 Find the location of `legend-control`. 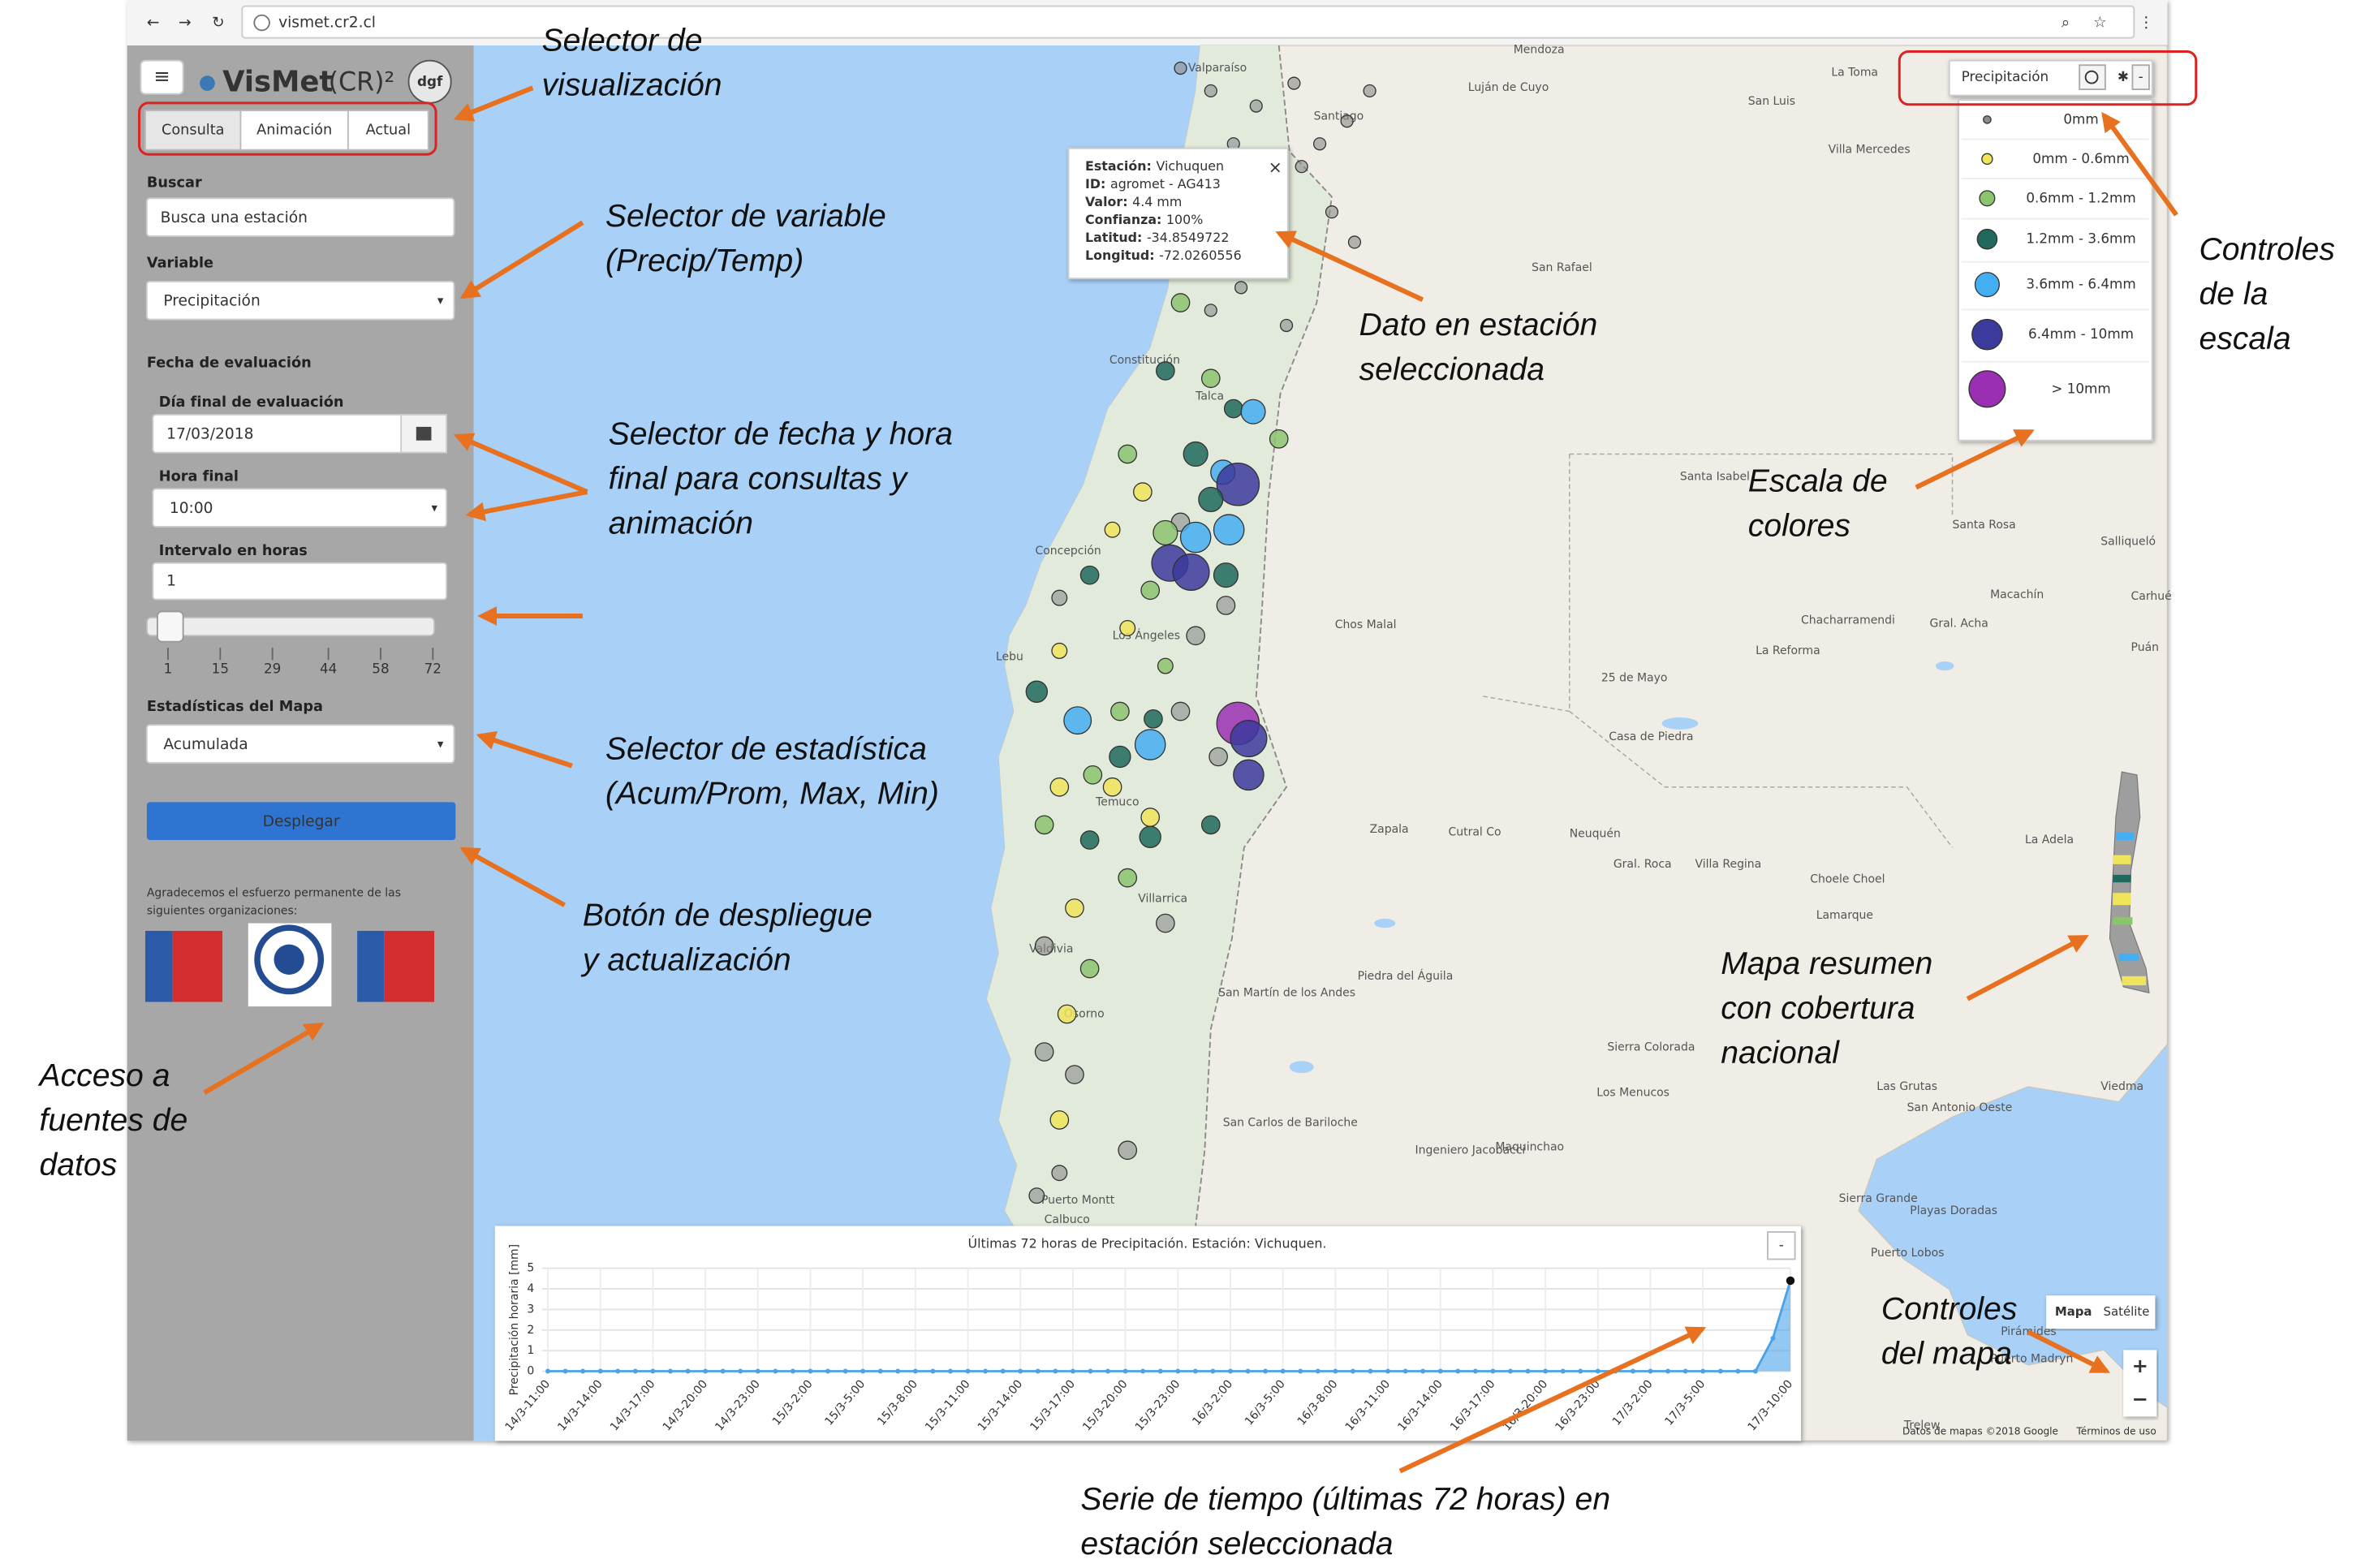

legend-control is located at coordinates (2092, 77).